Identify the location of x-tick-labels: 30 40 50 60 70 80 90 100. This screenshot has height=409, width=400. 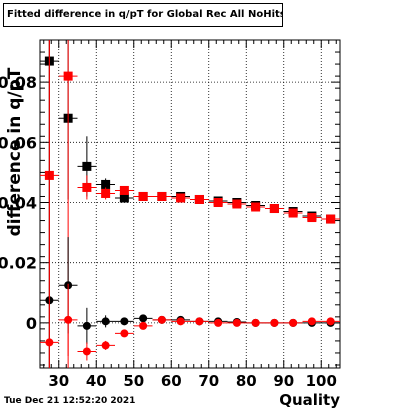
(192, 381).